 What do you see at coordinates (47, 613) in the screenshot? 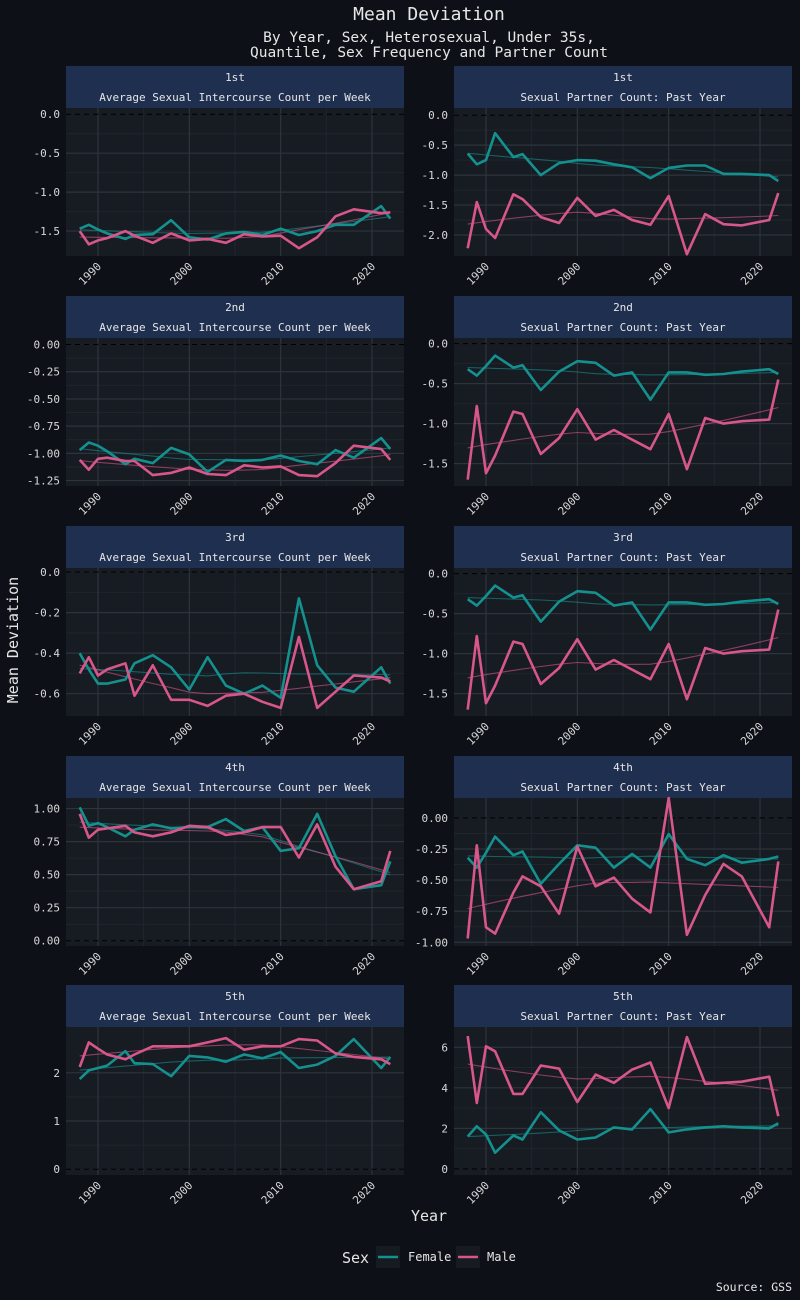
I see `y-tick-label: -0.2` at bounding box center [47, 613].